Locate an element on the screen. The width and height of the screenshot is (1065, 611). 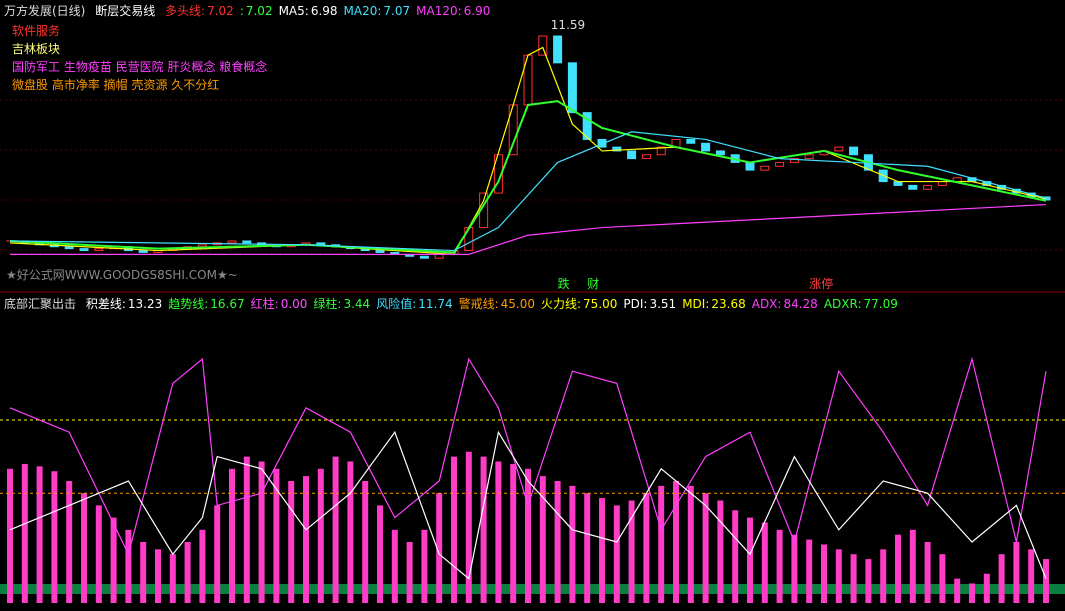
item-value: 77.09 is located at coordinates (880, 304).